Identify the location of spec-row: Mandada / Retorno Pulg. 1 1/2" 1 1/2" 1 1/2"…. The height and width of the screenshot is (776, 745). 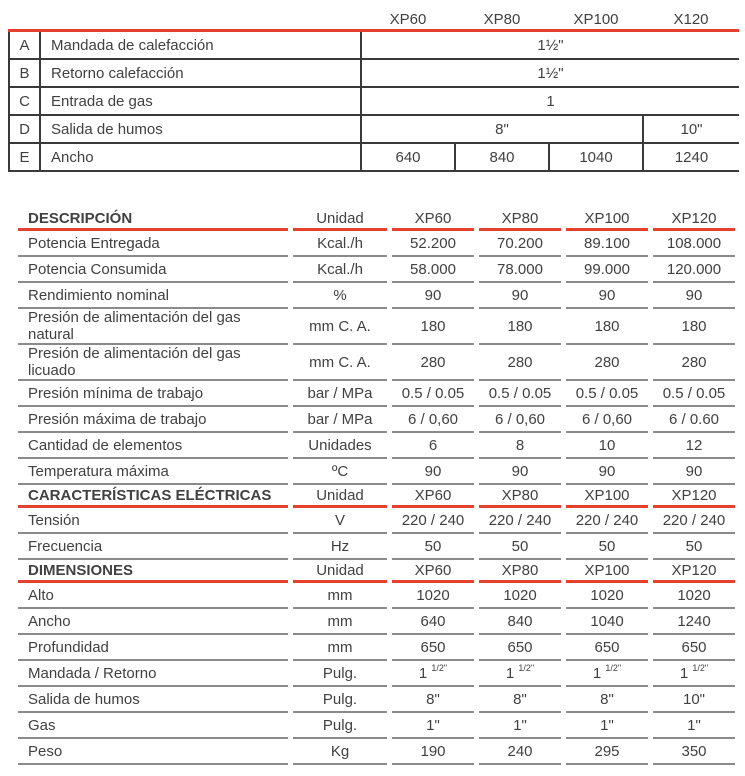
(376, 674).